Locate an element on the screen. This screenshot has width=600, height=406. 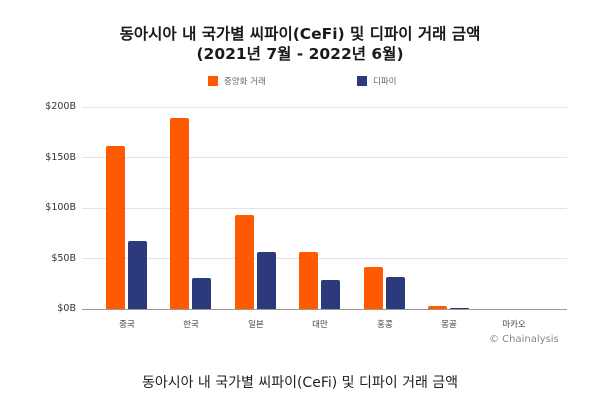
legend-swatch-navy is located at coordinates (362, 81).